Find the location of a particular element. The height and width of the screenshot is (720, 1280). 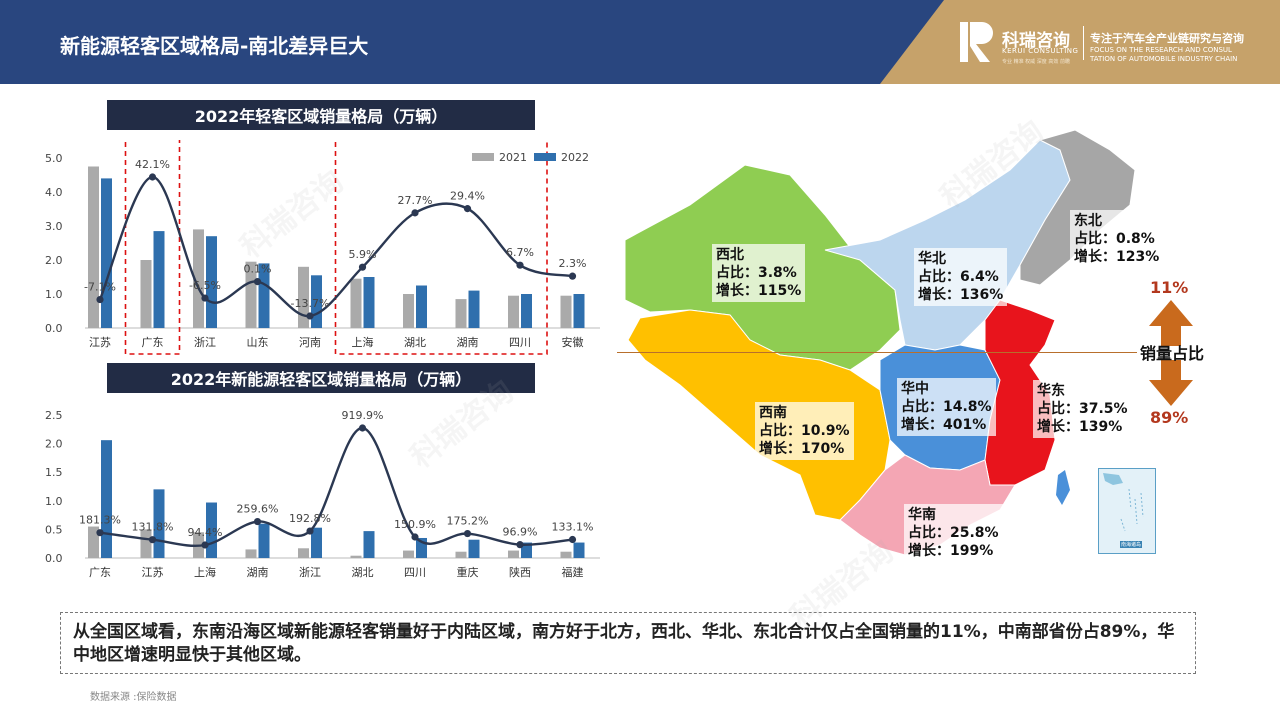

data-source: 数据来源 :保险数据 is located at coordinates (133, 697).